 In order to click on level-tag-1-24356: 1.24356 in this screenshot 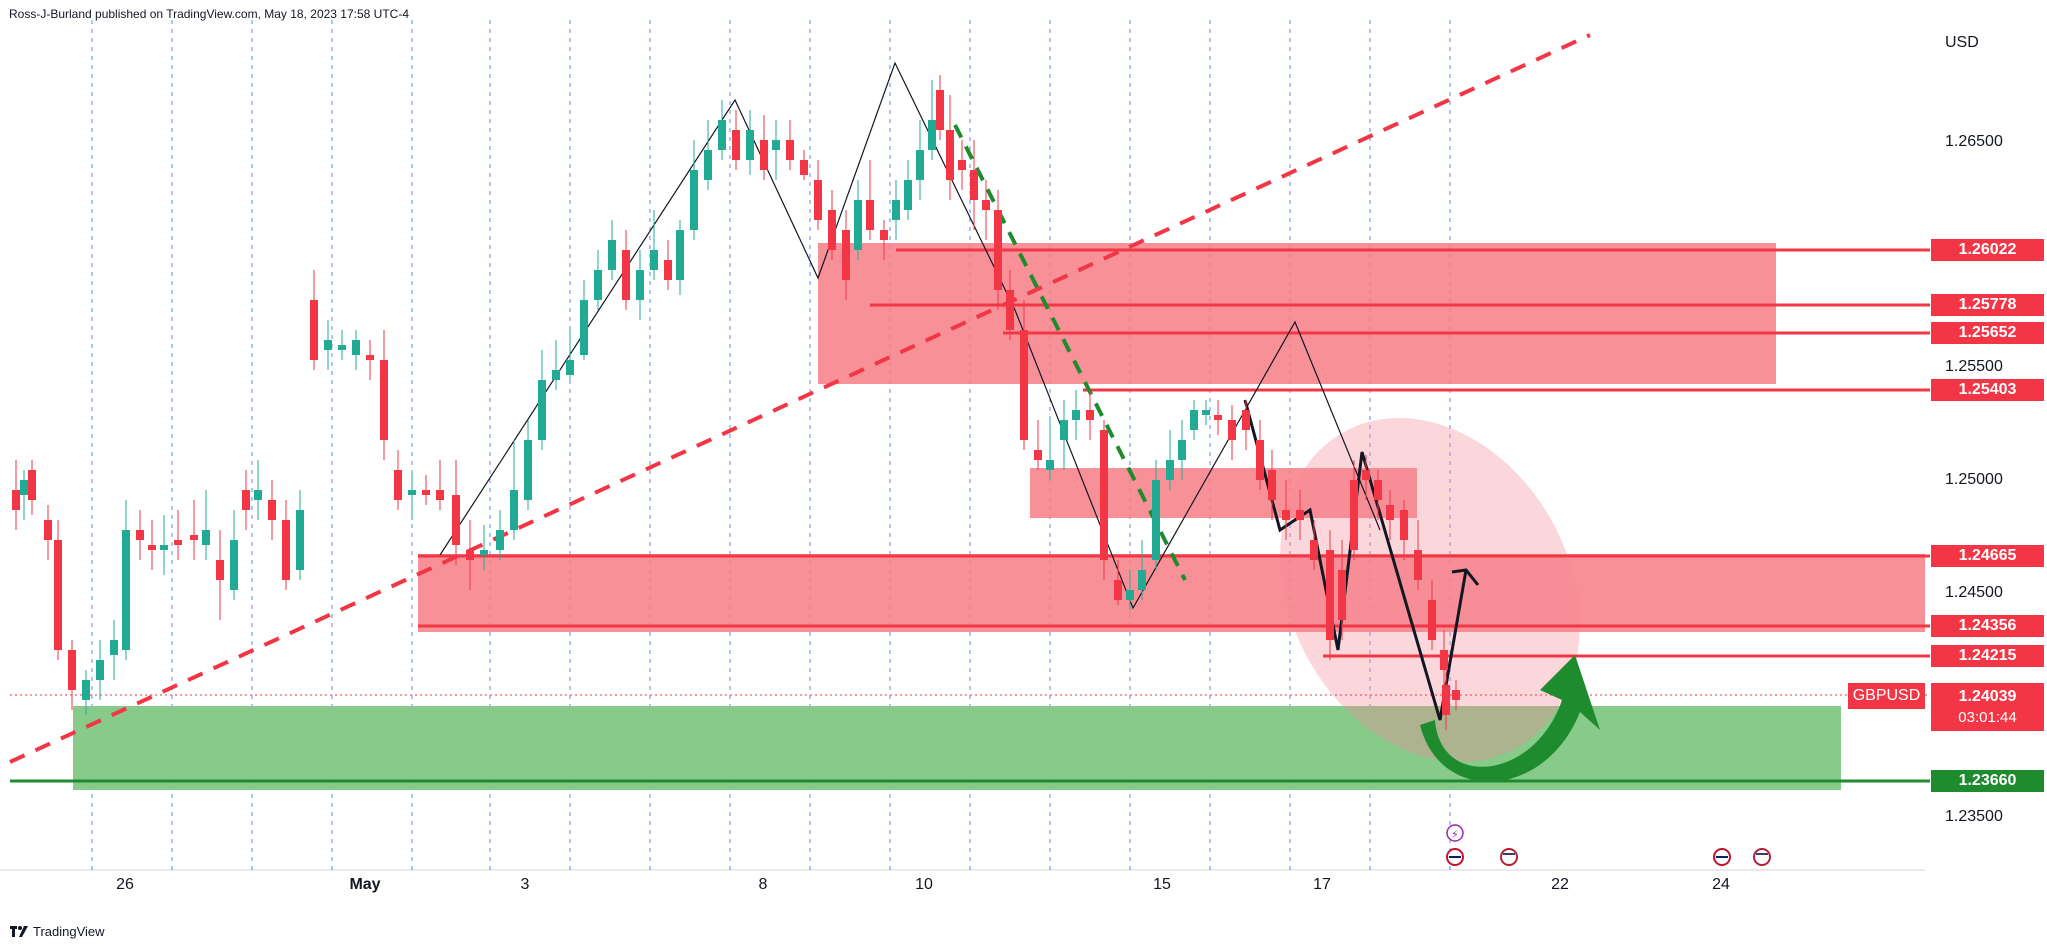, I will do `click(1987, 626)`.